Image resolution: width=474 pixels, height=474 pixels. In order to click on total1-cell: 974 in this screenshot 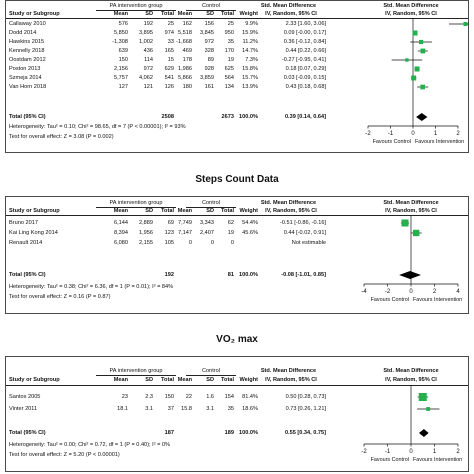, I will do `click(169, 33)`.